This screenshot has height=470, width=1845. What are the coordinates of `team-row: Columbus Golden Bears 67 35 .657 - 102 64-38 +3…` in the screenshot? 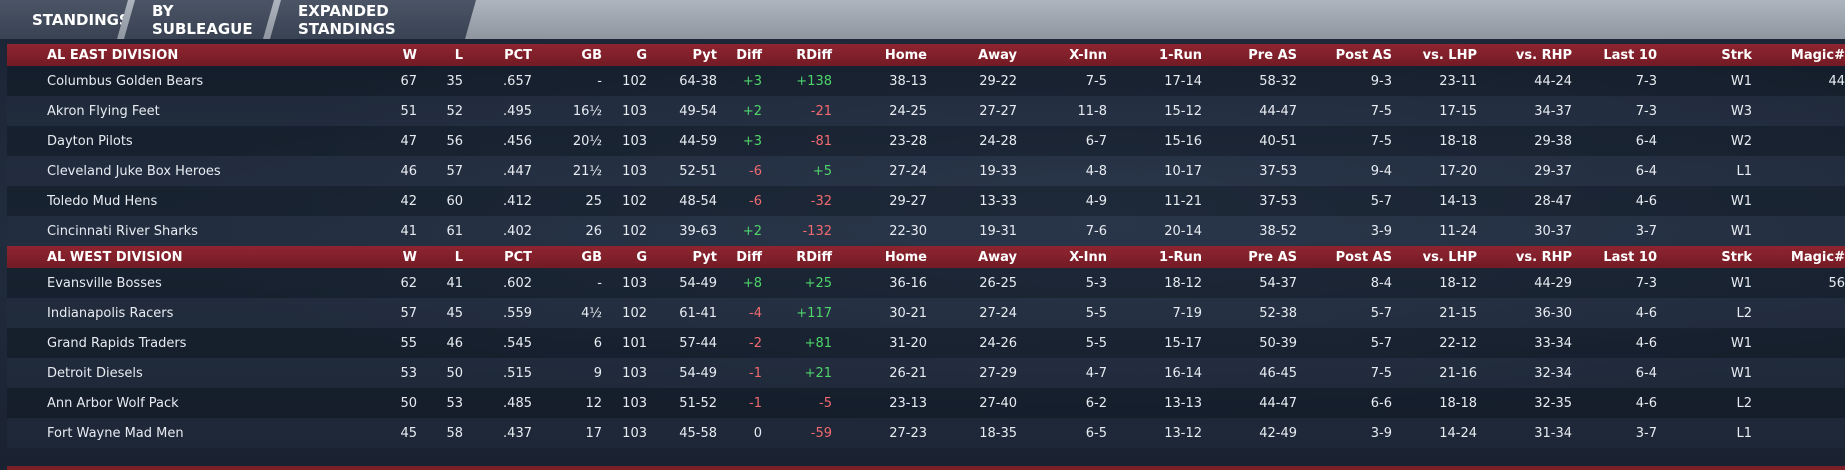 It's located at (926, 81).